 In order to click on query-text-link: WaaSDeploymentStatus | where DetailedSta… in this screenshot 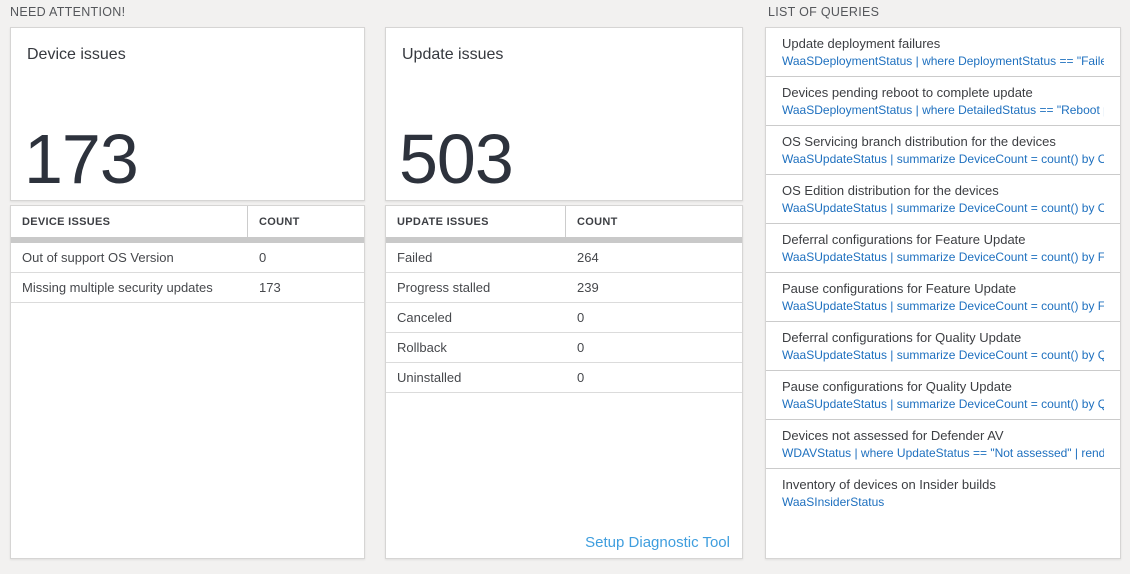, I will do `click(943, 110)`.